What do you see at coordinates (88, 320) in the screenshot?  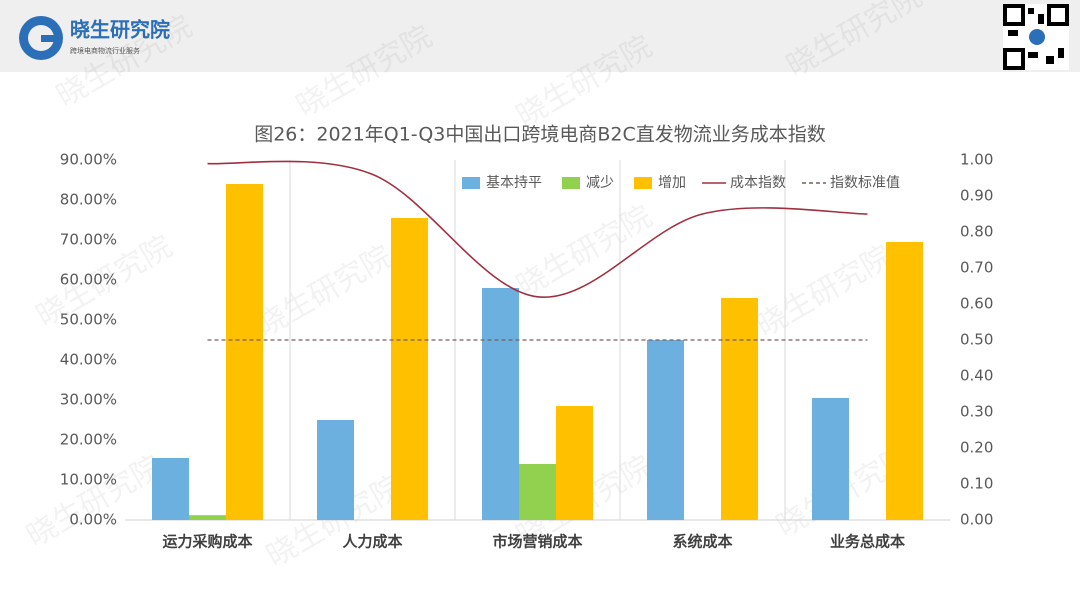 I see `y-tick-label: 50.00%` at bounding box center [88, 320].